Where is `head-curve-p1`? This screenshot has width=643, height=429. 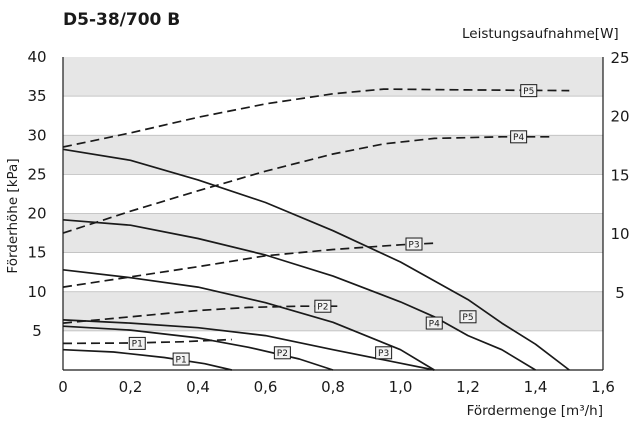
head-curve-p1 is located at coordinates (147, 359).